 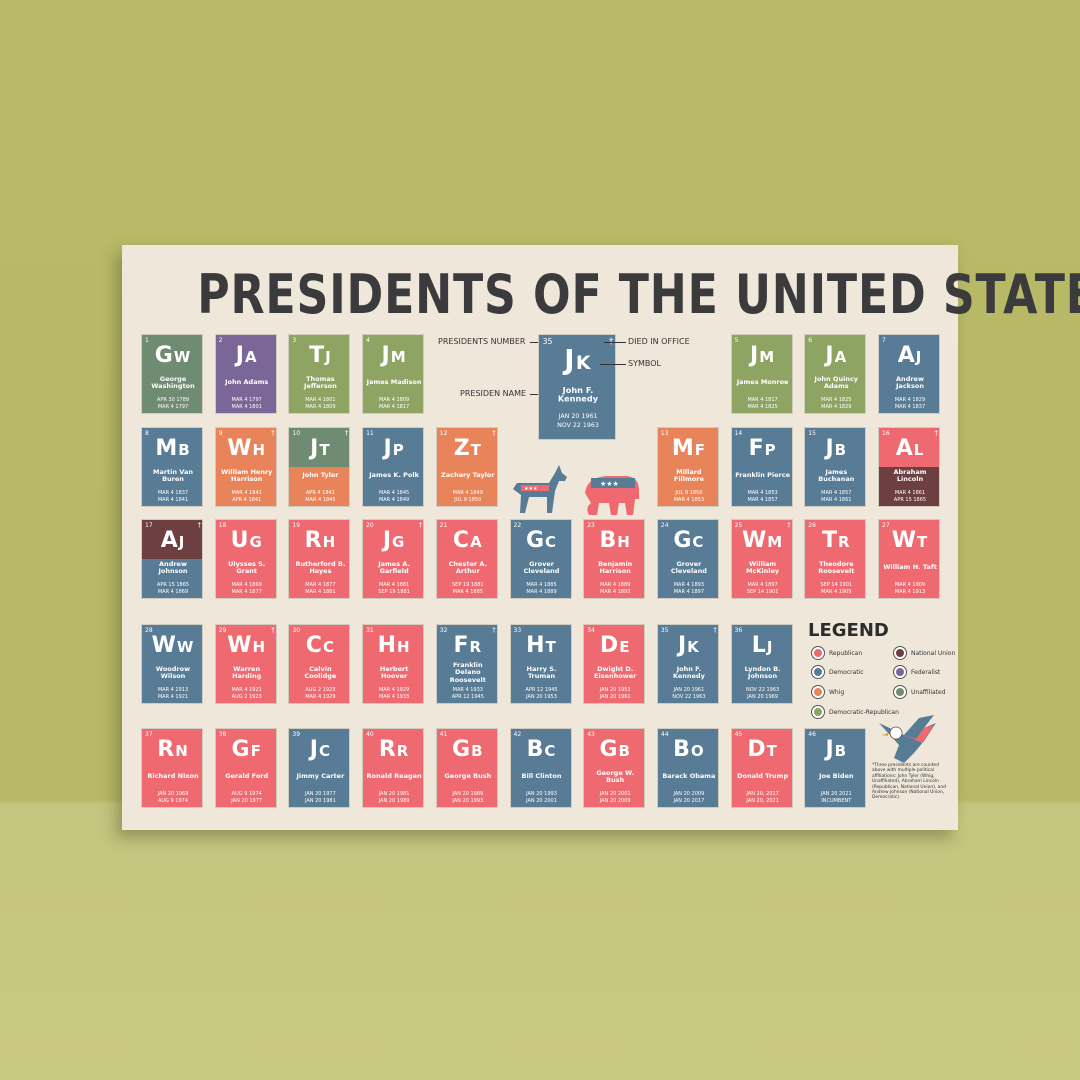 What do you see at coordinates (836, 407) in the screenshot?
I see `term-end: MAR 4 1829` at bounding box center [836, 407].